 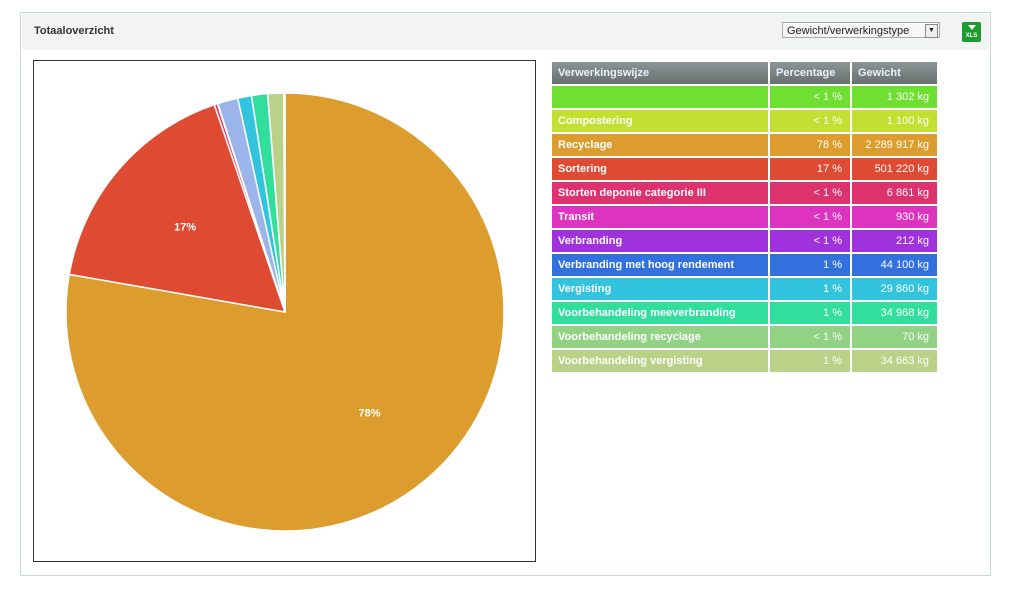 I want to click on table-row: Voorbehandeling recyclage < 1 % 70 kg, so click(x=744, y=337).